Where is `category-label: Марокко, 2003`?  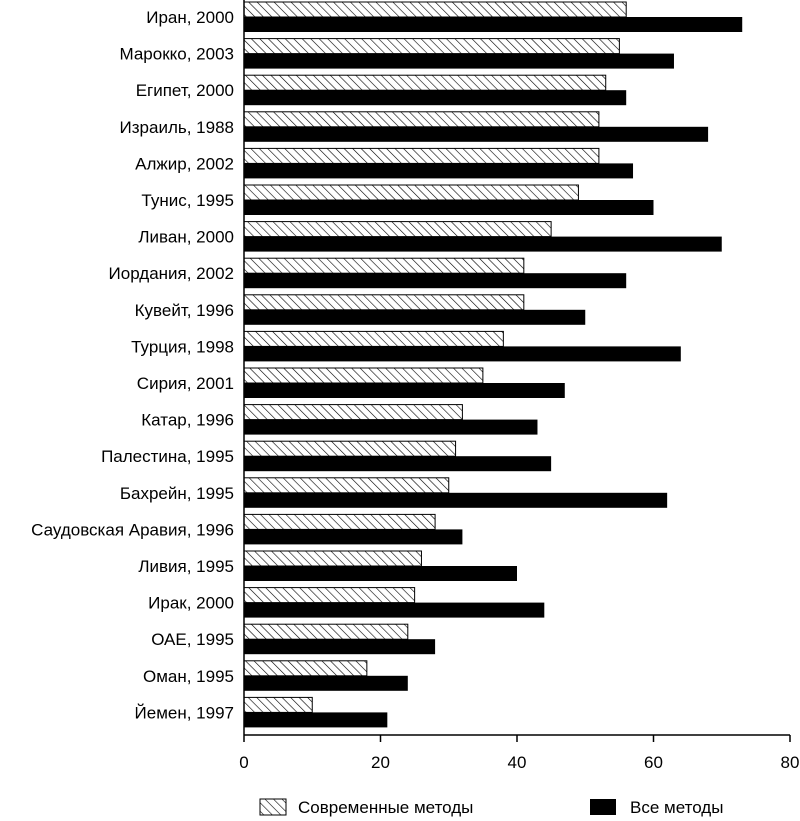
category-label: Марокко, 2003 is located at coordinates (176, 54).